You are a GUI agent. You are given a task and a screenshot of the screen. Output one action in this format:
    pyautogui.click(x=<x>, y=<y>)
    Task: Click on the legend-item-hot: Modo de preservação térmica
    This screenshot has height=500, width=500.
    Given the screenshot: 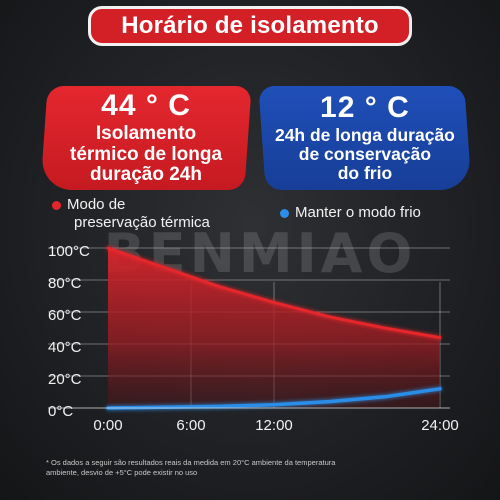 What is the action you would take?
    pyautogui.click(x=152, y=214)
    